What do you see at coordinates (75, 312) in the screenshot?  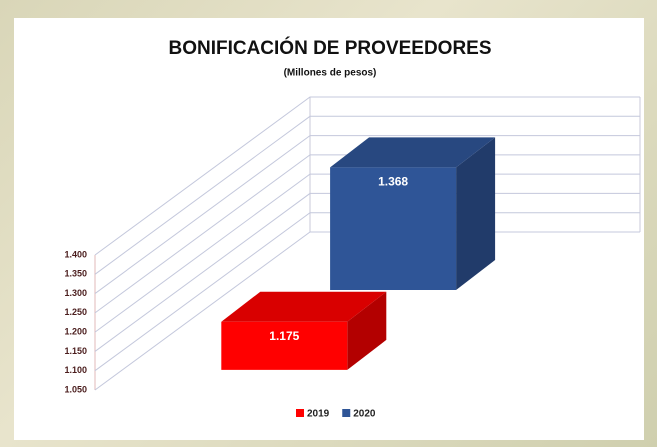 I see `y-tick-label: 1.250` at bounding box center [75, 312].